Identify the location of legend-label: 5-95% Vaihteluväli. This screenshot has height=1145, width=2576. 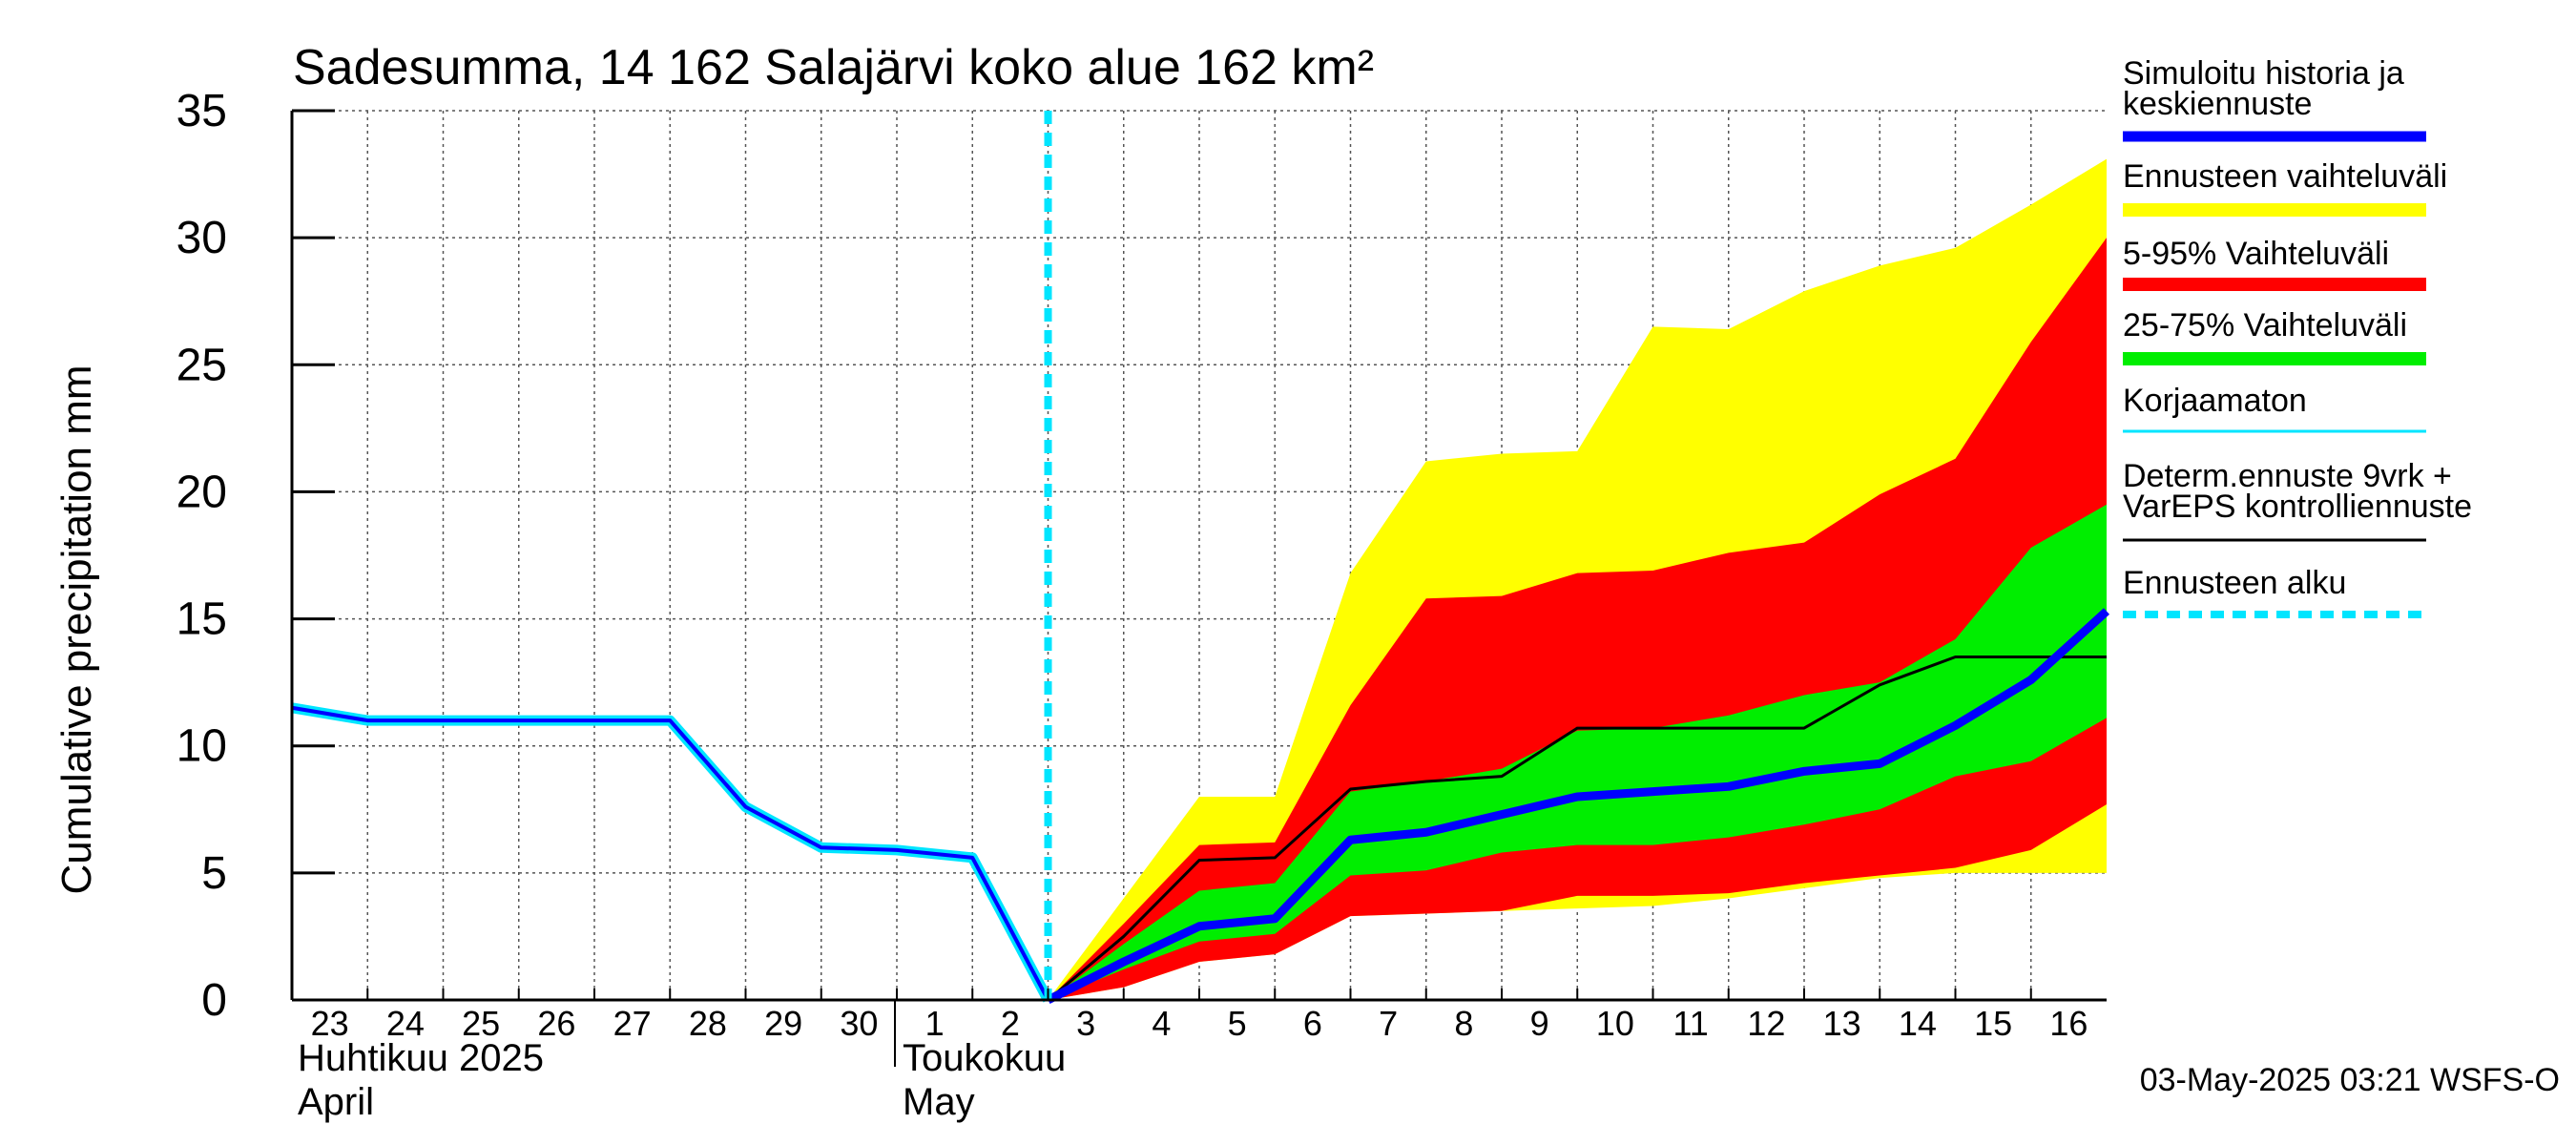
(2256, 254).